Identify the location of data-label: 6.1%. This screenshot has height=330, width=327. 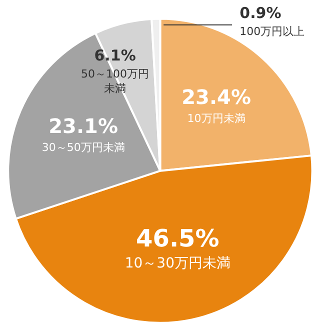
(115, 55).